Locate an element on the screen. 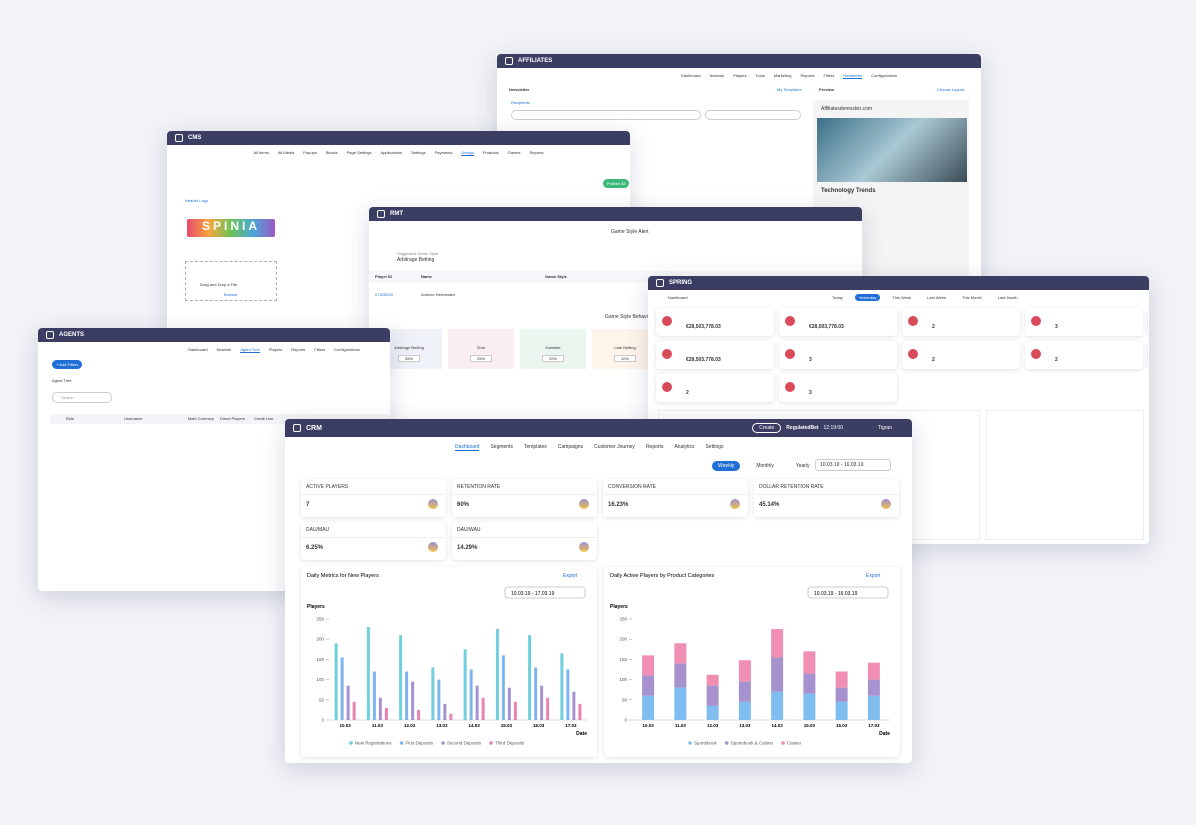 The width and height of the screenshot is (1196, 825). dropzone: Drag and Drop a File Browse is located at coordinates (231, 281).